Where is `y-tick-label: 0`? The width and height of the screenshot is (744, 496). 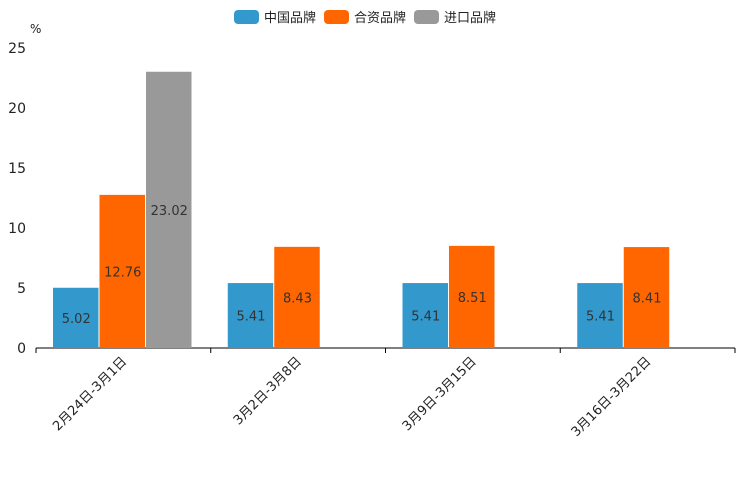
y-tick-label: 0 is located at coordinates (21, 349).